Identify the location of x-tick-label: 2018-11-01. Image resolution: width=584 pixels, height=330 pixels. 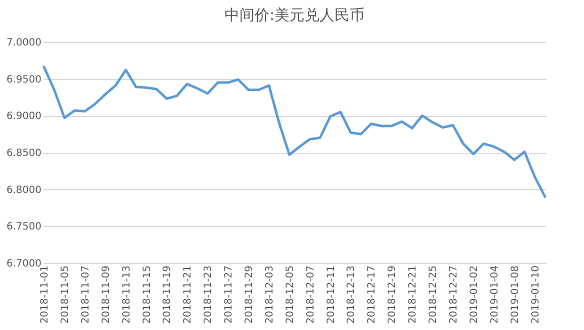
(45, 295).